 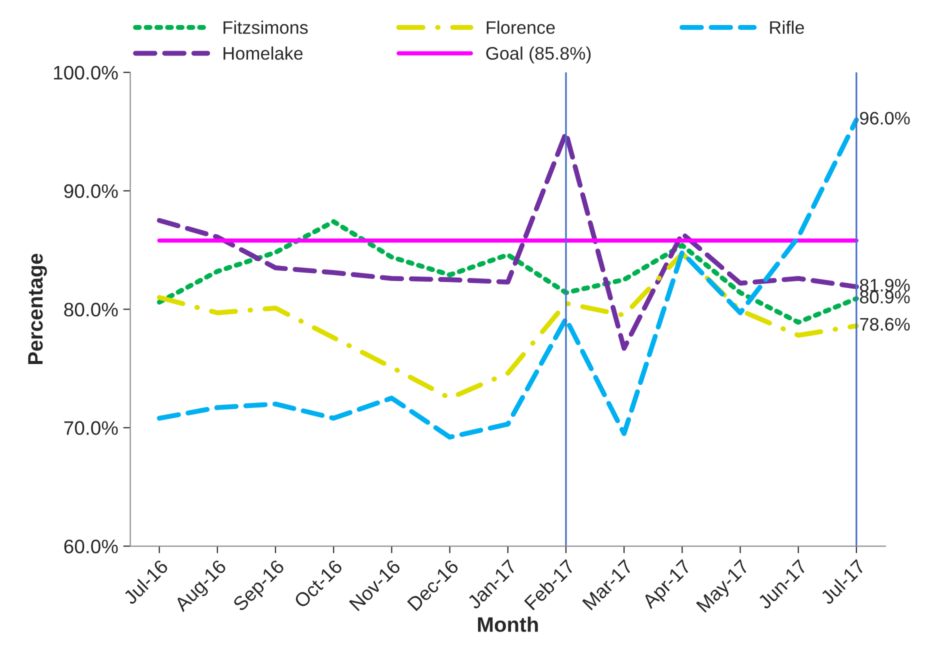 What do you see at coordinates (885, 285) in the screenshot?
I see `data-label: 81.9%` at bounding box center [885, 285].